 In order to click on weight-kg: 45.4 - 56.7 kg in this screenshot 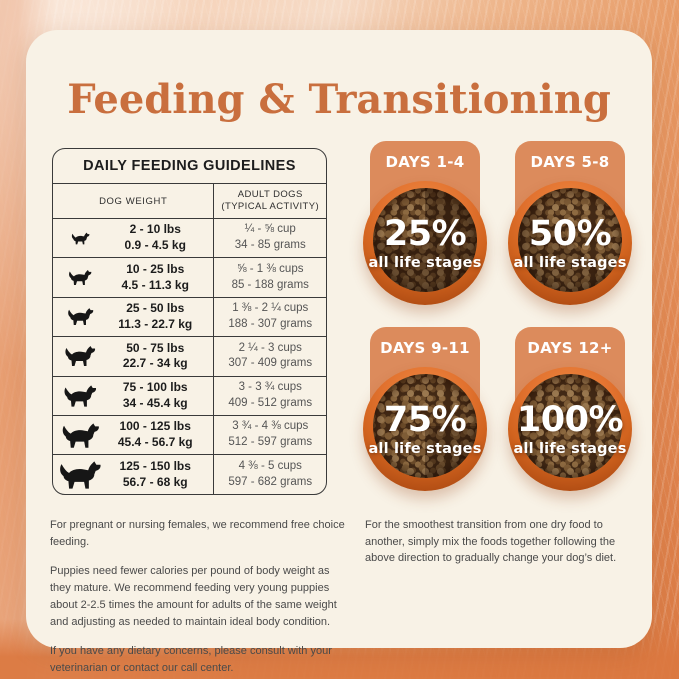, I will do `click(155, 442)`.